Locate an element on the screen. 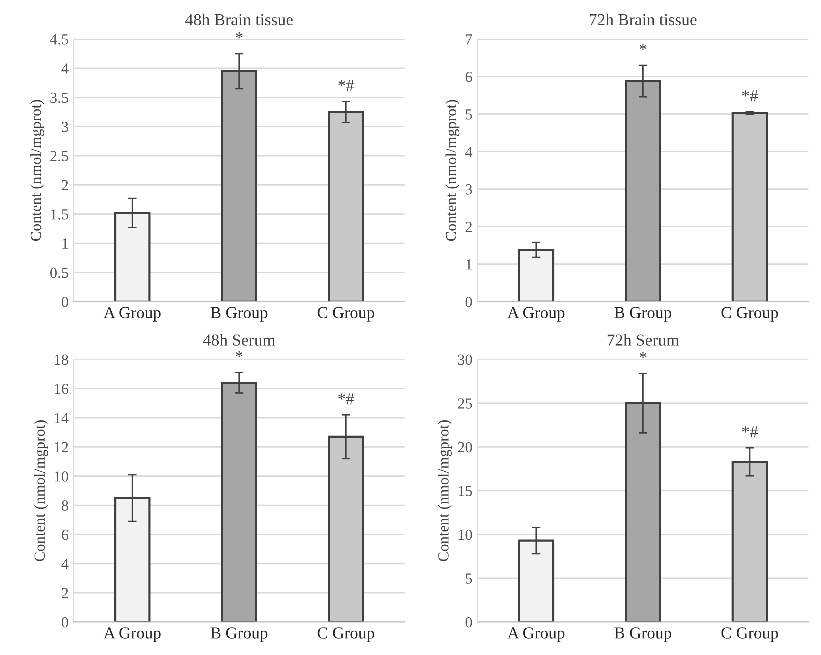 Image resolution: width=821 pixels, height=655 pixels. chart-title: 48h Serum is located at coordinates (239, 340).